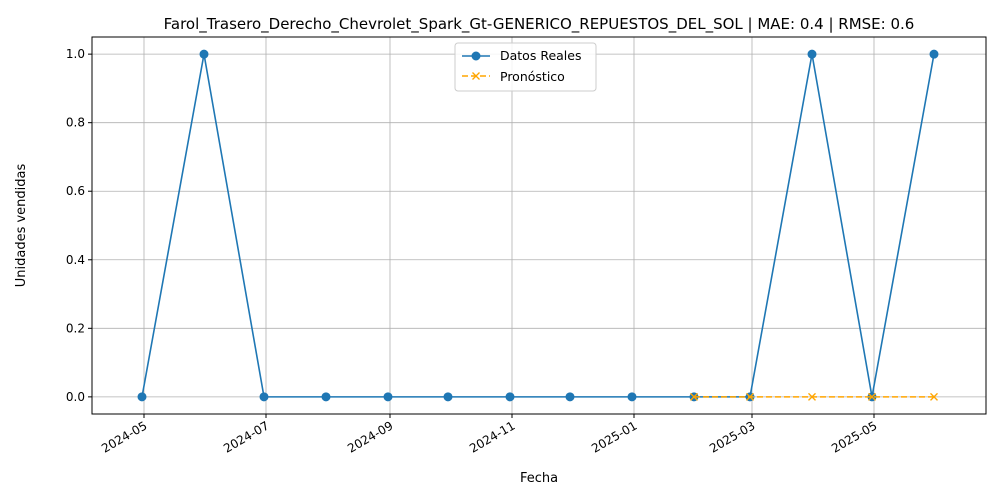 The image size is (1000, 504). I want to click on legend-marker-datos-reales, so click(476, 56).